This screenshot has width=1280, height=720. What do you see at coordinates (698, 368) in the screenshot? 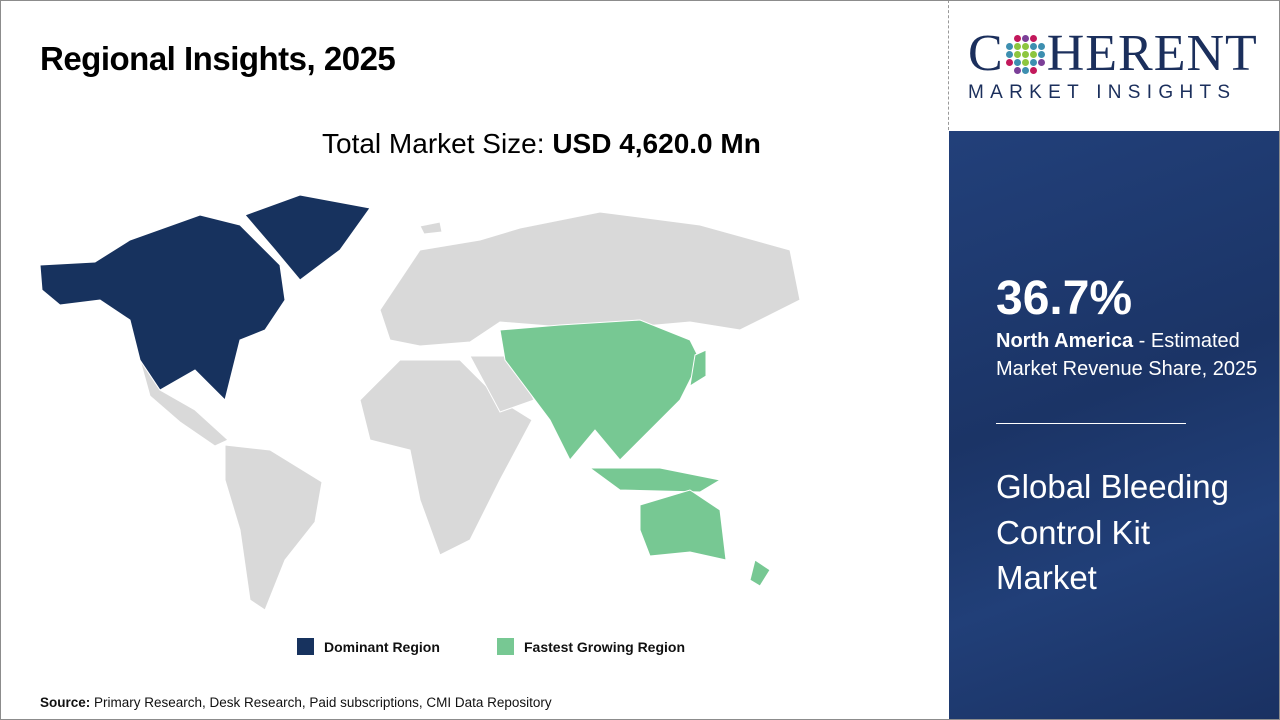
I see `japan` at bounding box center [698, 368].